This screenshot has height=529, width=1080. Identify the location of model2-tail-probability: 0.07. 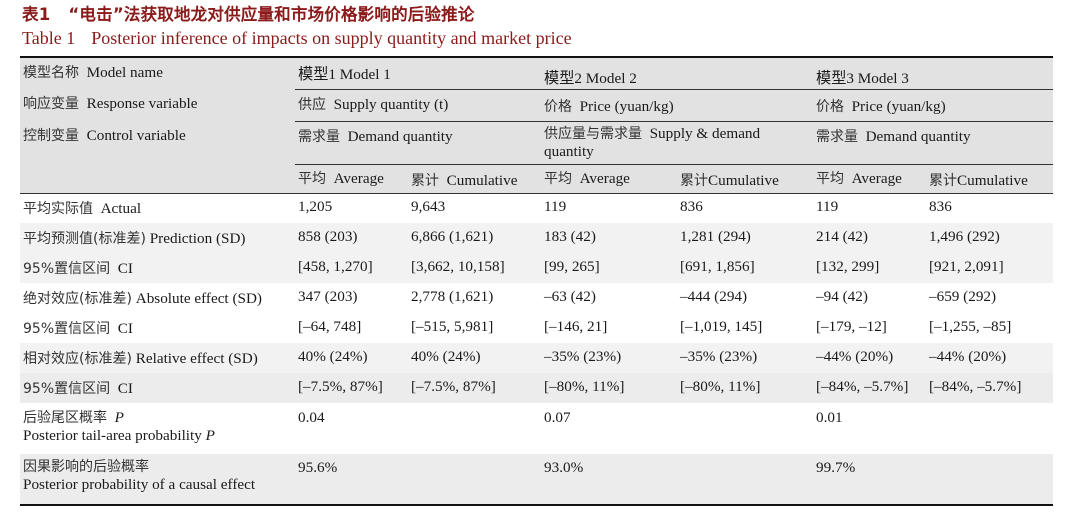
(677, 428).